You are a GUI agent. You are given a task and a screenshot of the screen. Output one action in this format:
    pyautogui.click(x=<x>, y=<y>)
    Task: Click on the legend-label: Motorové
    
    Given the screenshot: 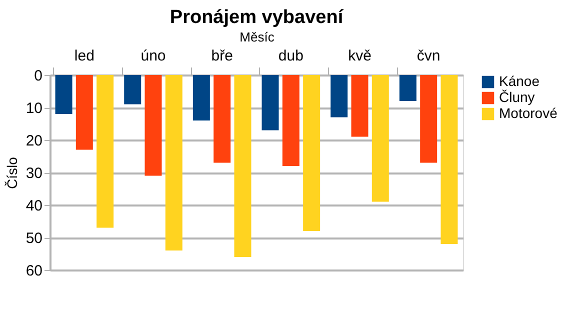 What is the action you would take?
    pyautogui.click(x=528, y=113)
    